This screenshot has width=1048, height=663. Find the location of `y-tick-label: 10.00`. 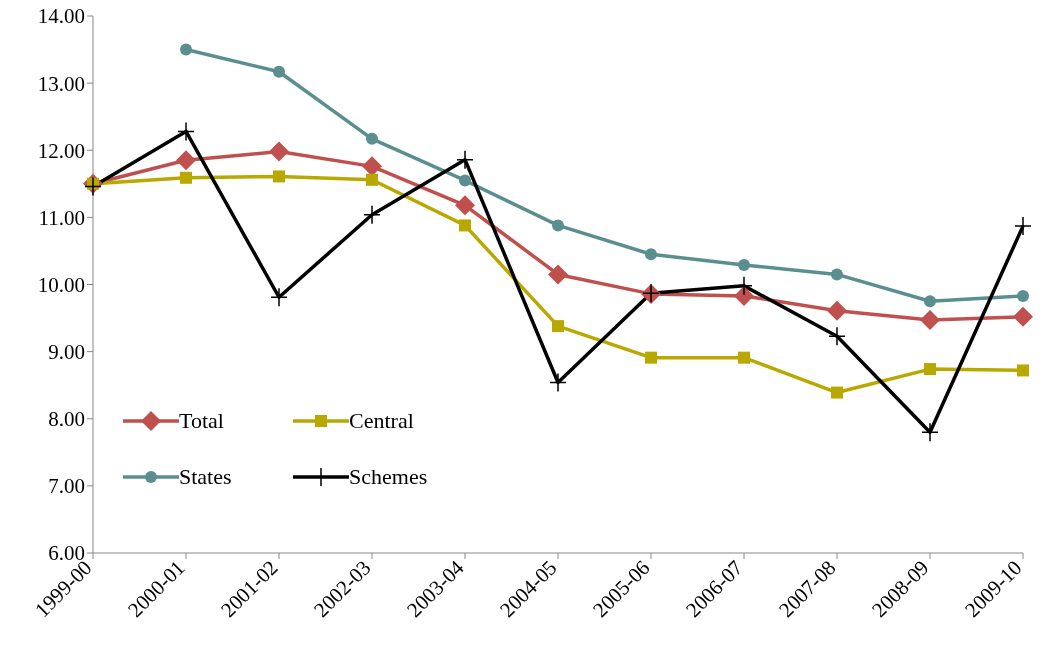

y-tick-label: 10.00 is located at coordinates (61, 284).